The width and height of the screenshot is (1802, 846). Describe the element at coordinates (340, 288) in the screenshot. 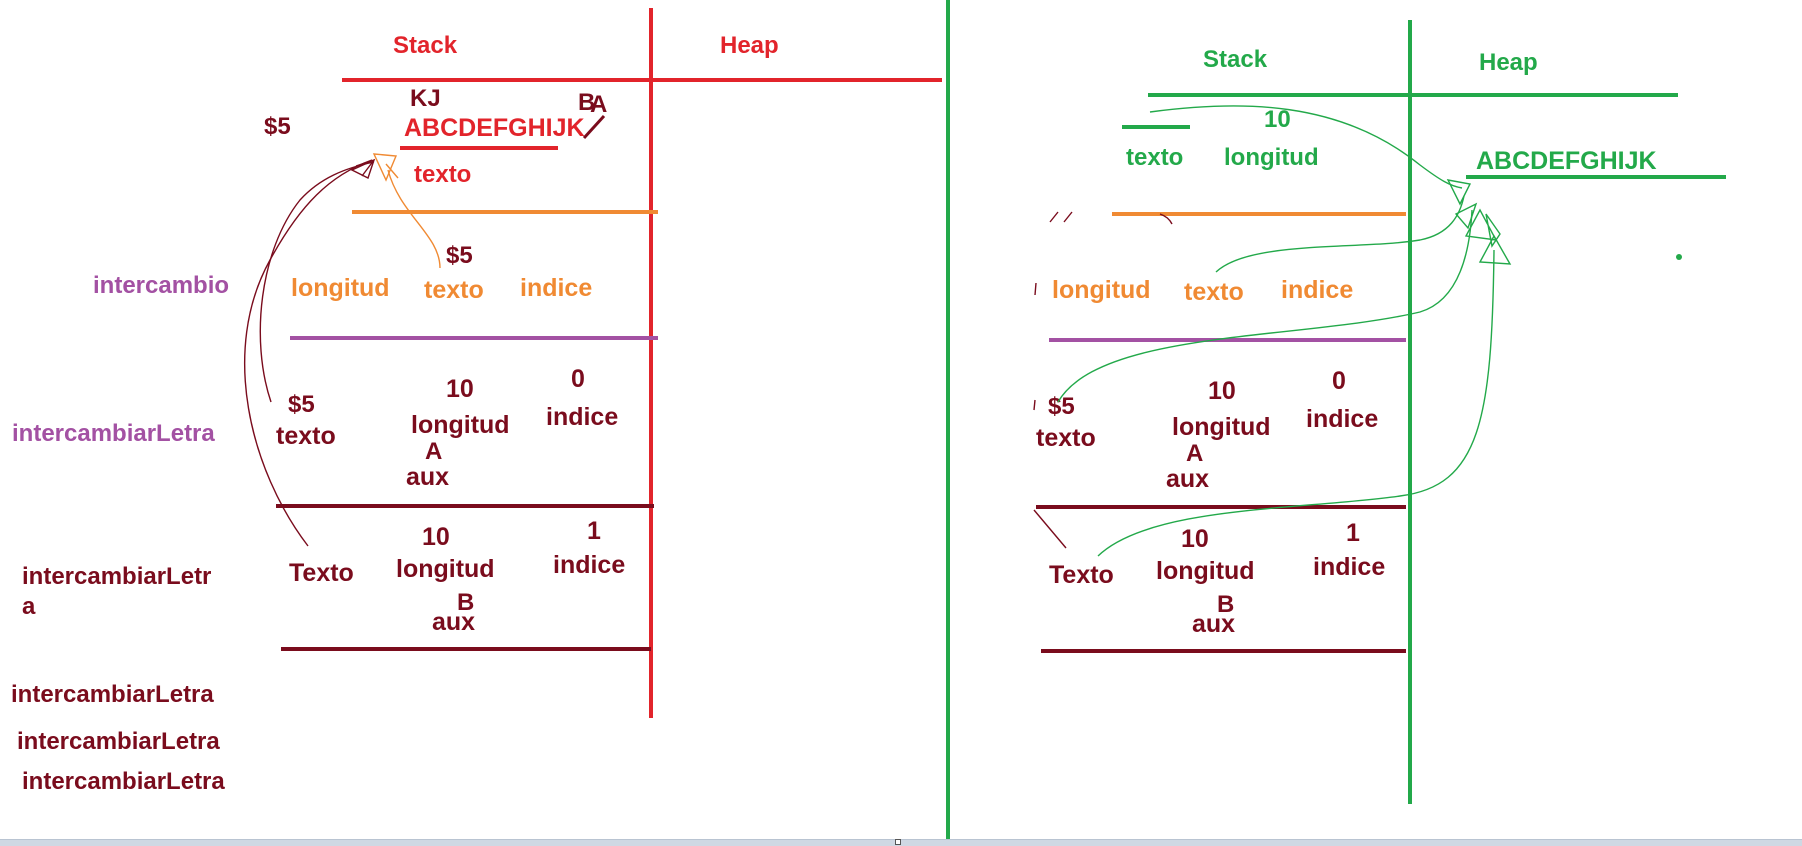

I see `left-intercambio-longitud: longitud` at that location.